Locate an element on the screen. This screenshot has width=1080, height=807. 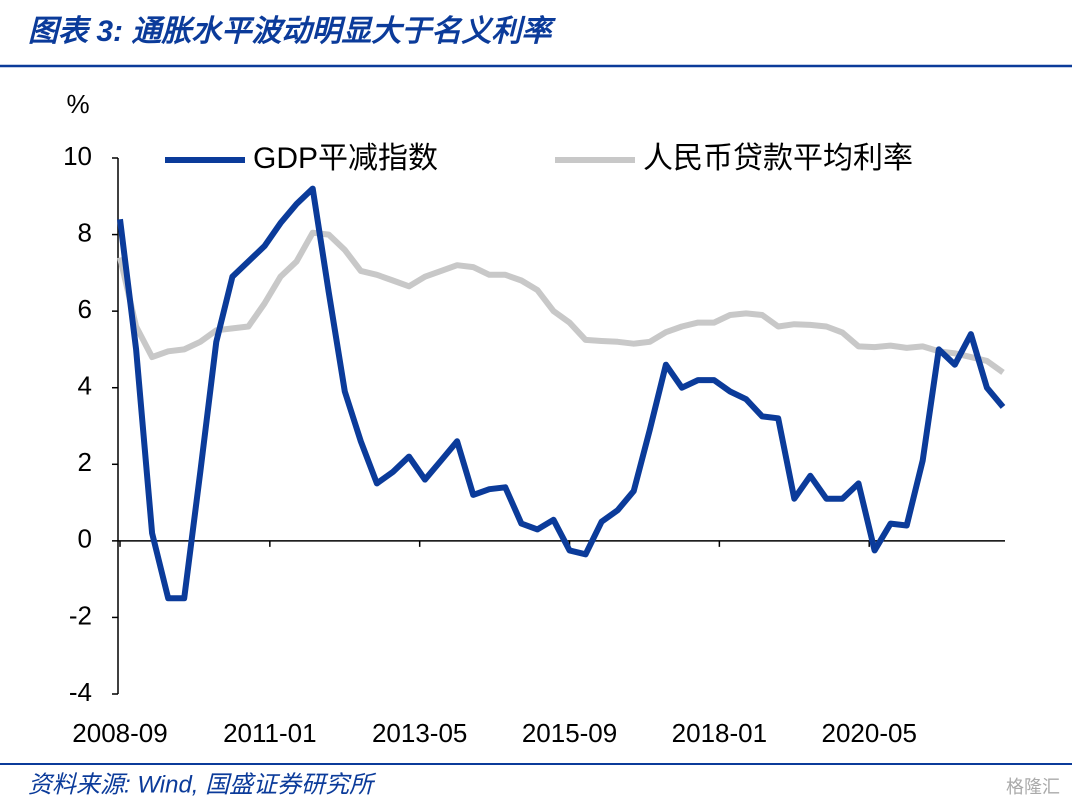
y-tick-label: -2 is located at coordinates (80, 615).